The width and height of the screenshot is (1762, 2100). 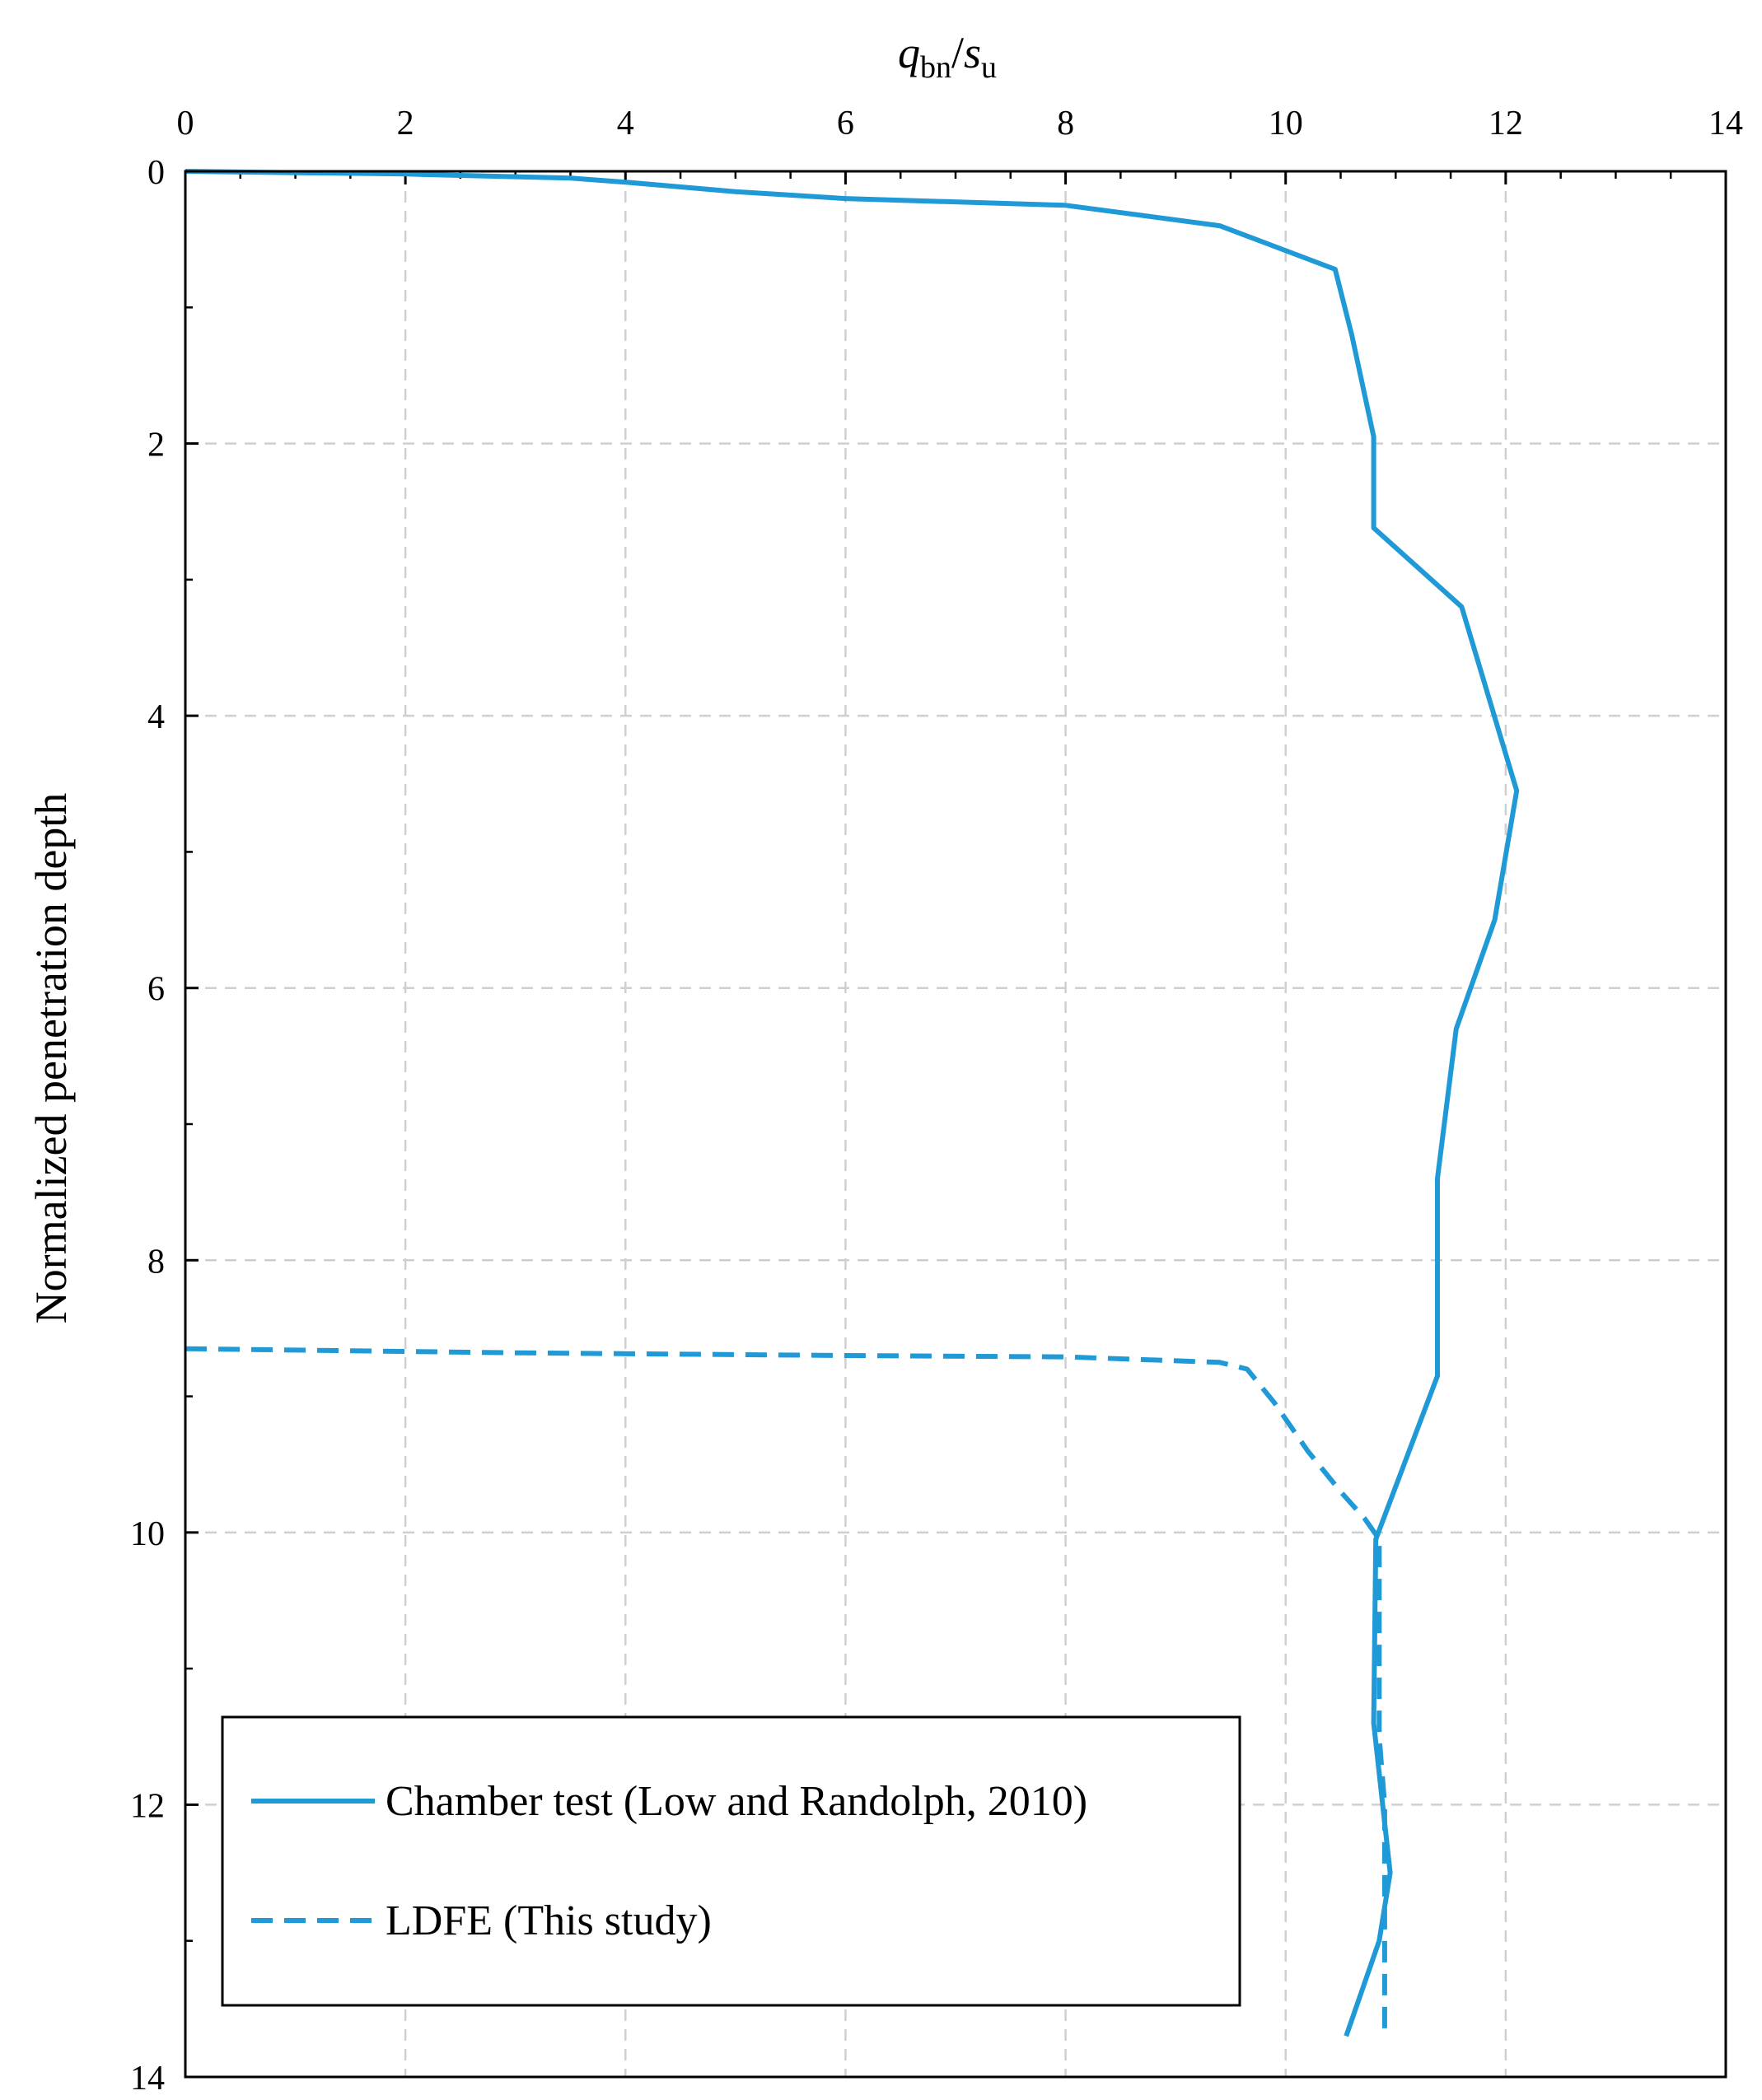 What do you see at coordinates (156, 1262) in the screenshot?
I see `y-tick-label: 8` at bounding box center [156, 1262].